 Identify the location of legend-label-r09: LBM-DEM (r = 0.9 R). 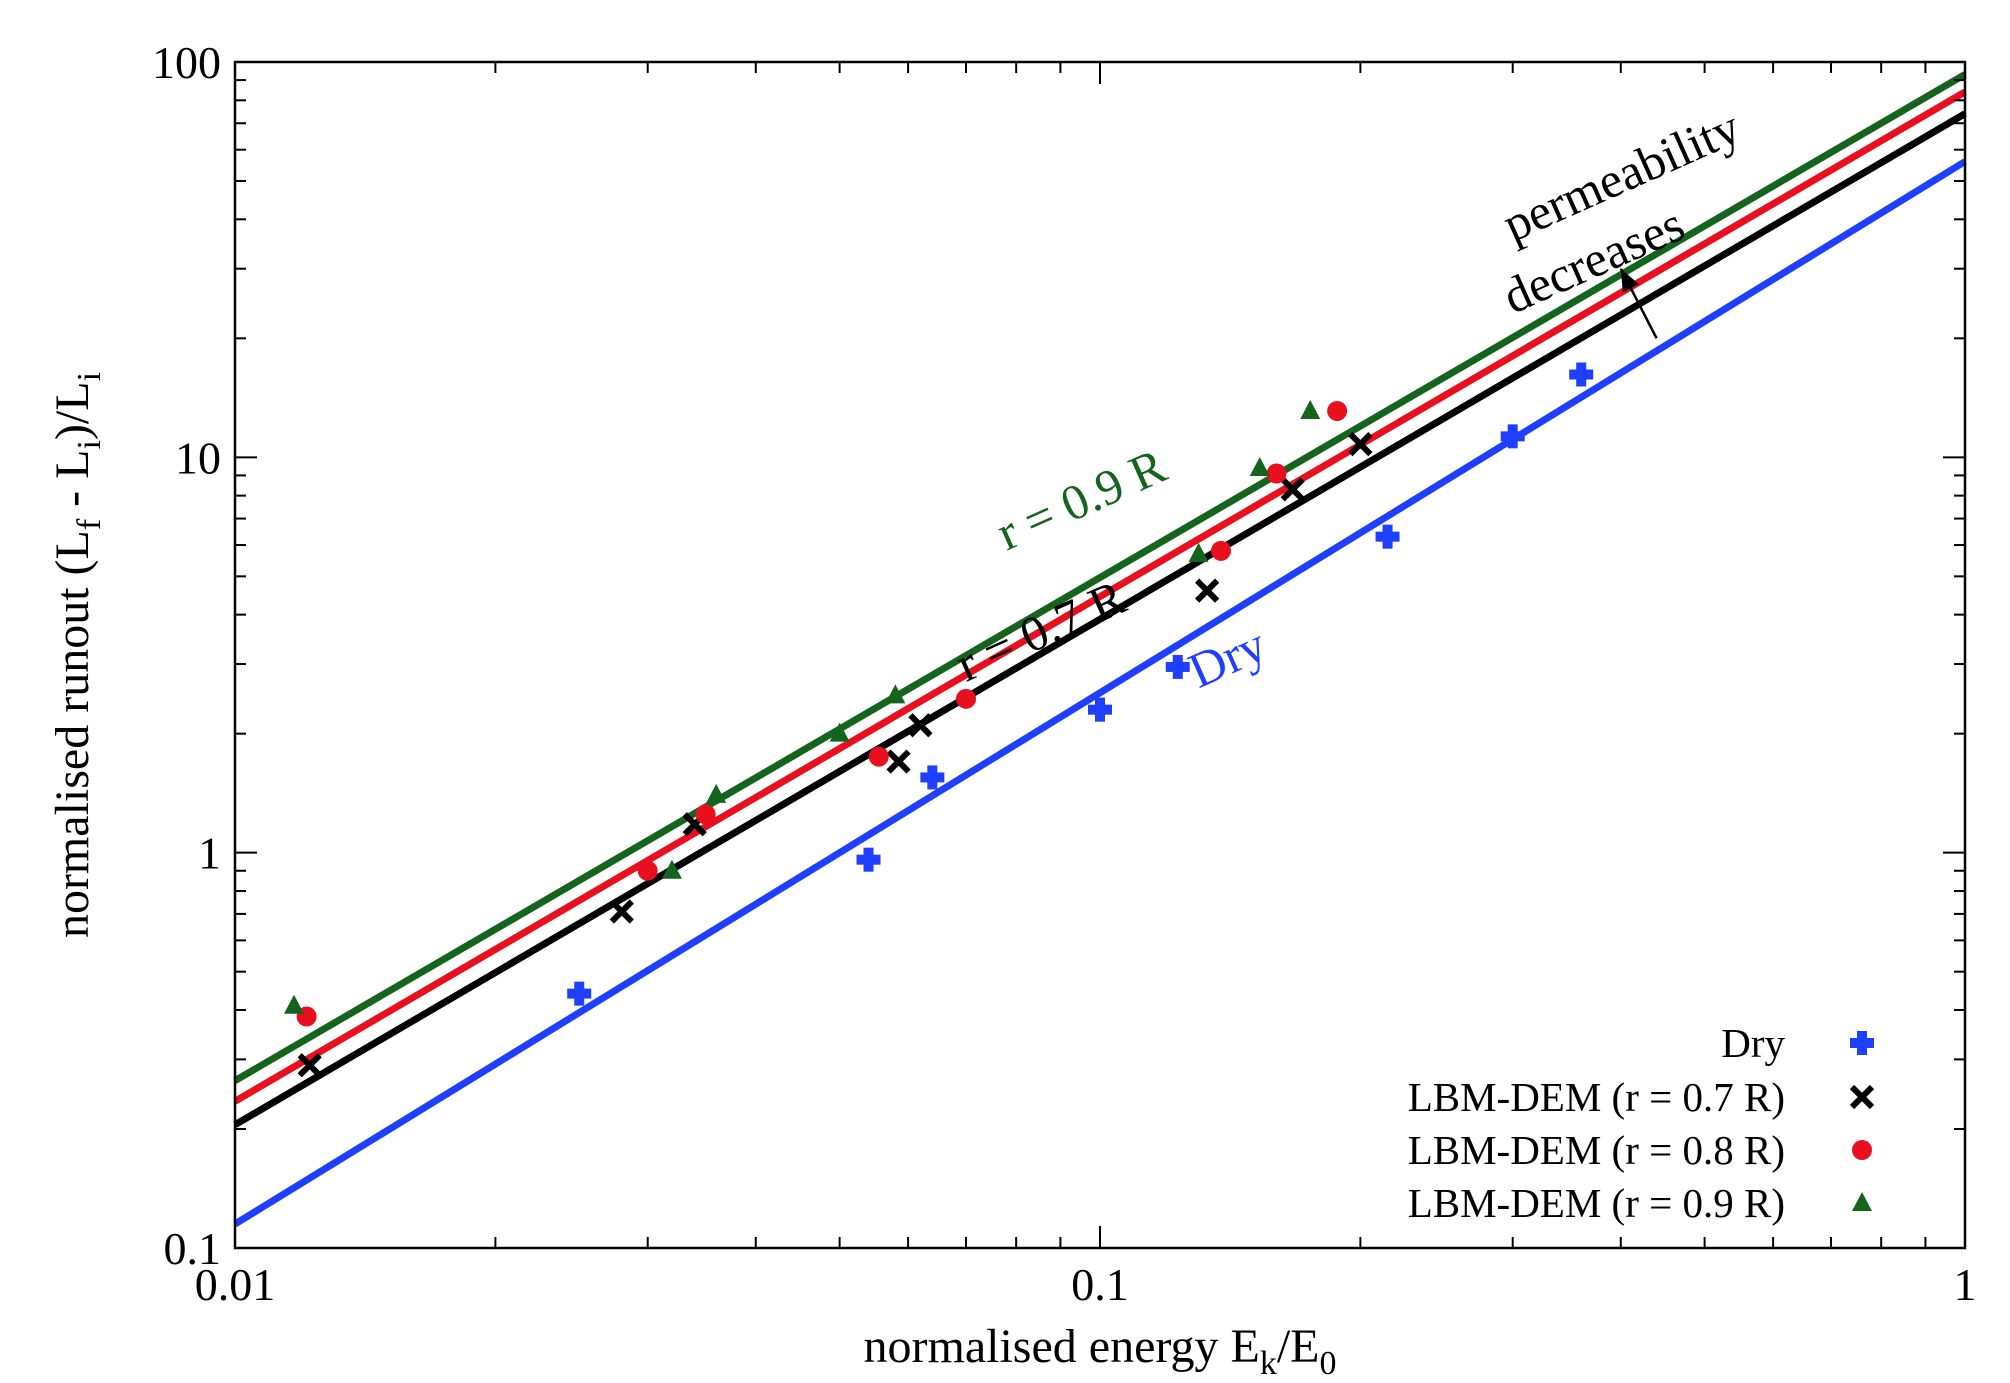
(1596, 1203).